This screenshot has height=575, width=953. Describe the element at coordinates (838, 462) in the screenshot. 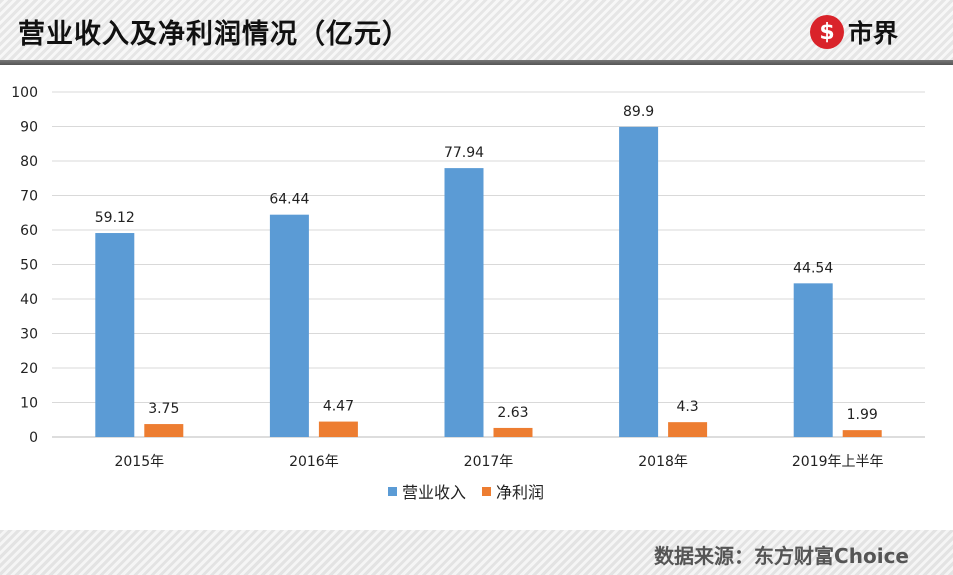

I see `x-tick-label: 2019年上半年` at that location.